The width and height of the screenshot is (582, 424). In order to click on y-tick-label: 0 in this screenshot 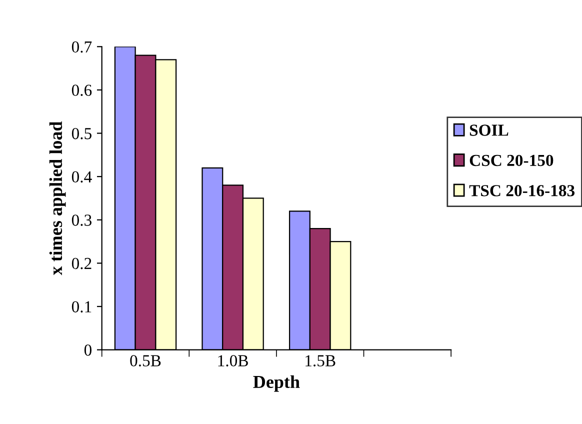, I will do `click(88, 350)`.